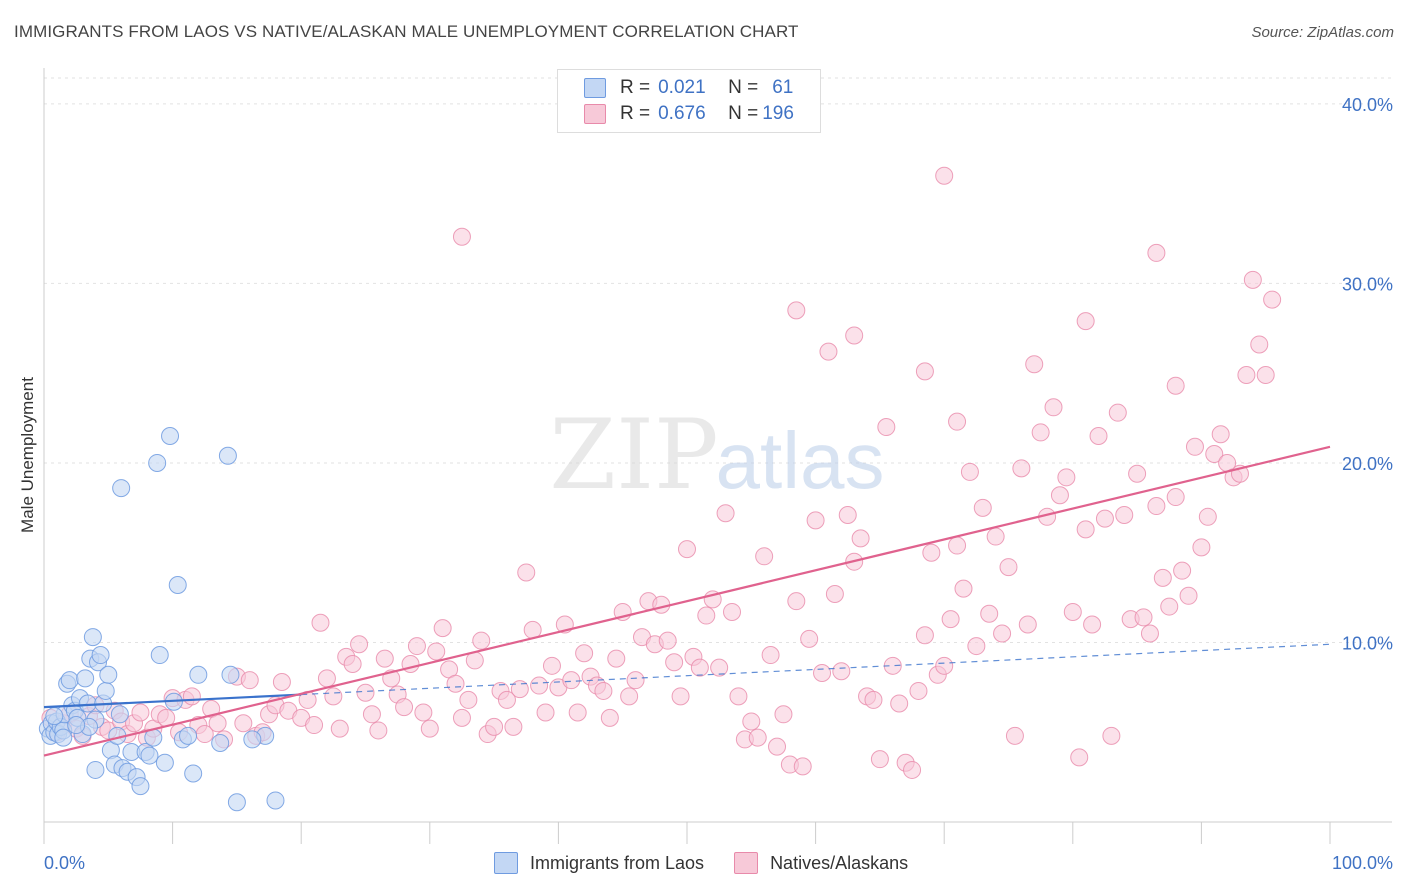 Image resolution: width=1406 pixels, height=892 pixels. What do you see at coordinates (1367, 284) in the screenshot?
I see `y-tick-label: 30.0%` at bounding box center [1367, 284].